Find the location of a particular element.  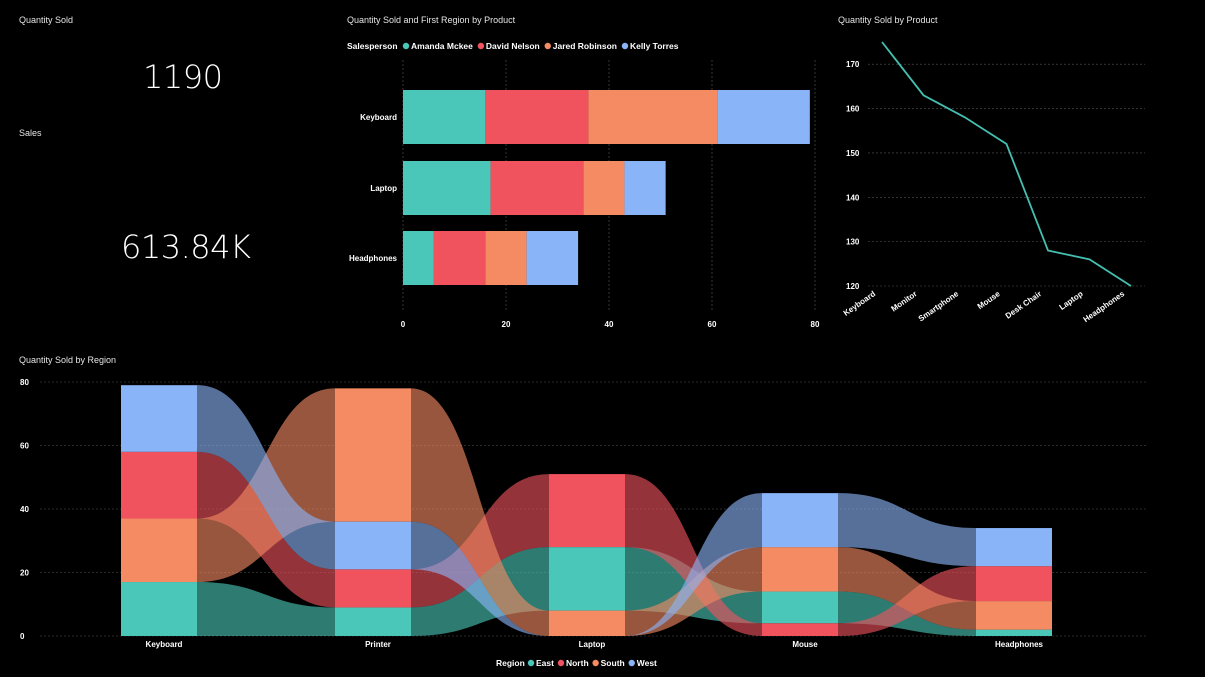

bar-legend-title: Salesperson is located at coordinates (372, 46).